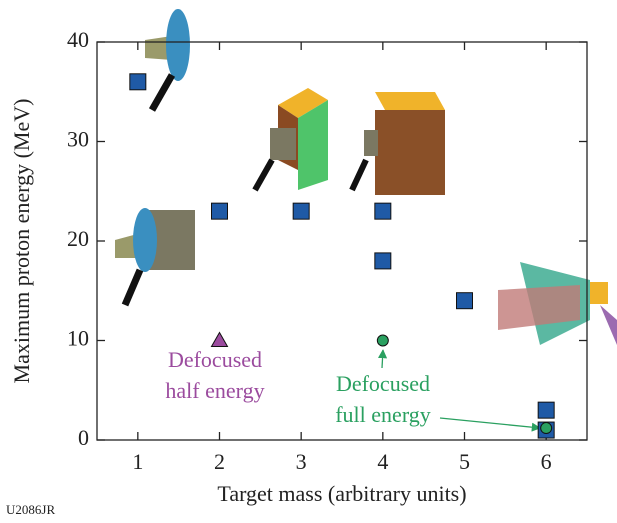 Image resolution: width=617 pixels, height=523 pixels. Describe the element at coordinates (214, 390) in the screenshot. I see `annotation: half energy` at that location.